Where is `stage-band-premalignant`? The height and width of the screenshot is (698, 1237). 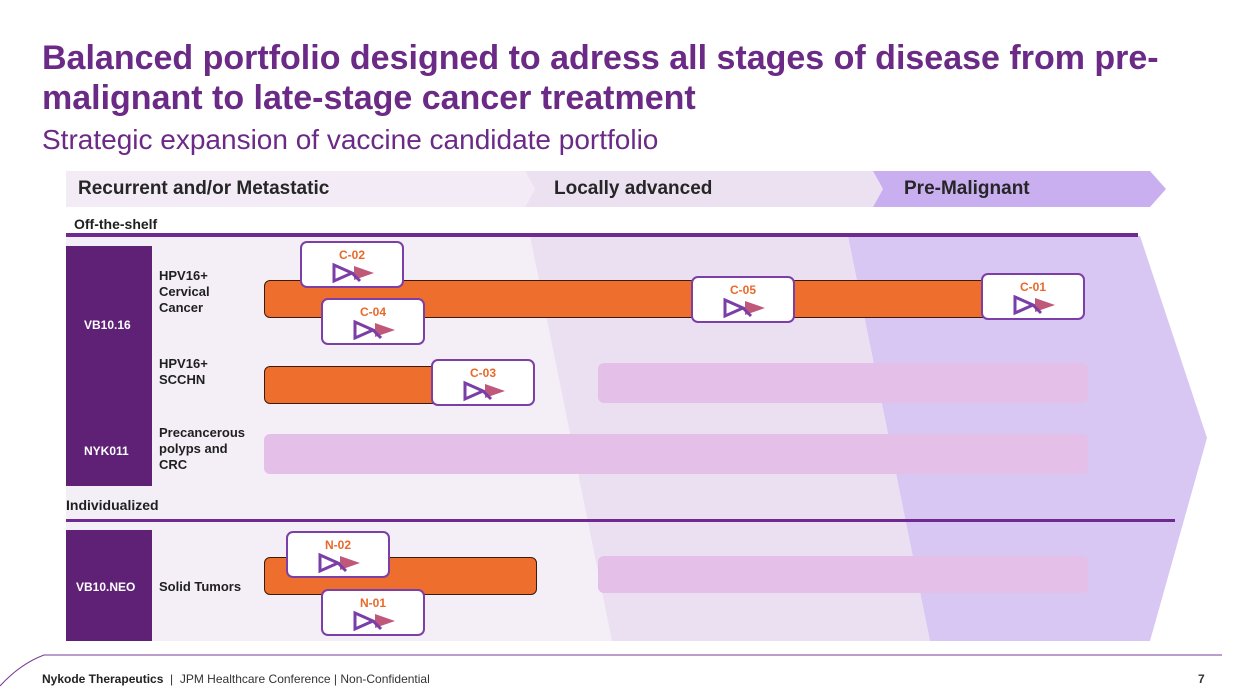
stage-band-premalignant is located at coordinates (1019, 189).